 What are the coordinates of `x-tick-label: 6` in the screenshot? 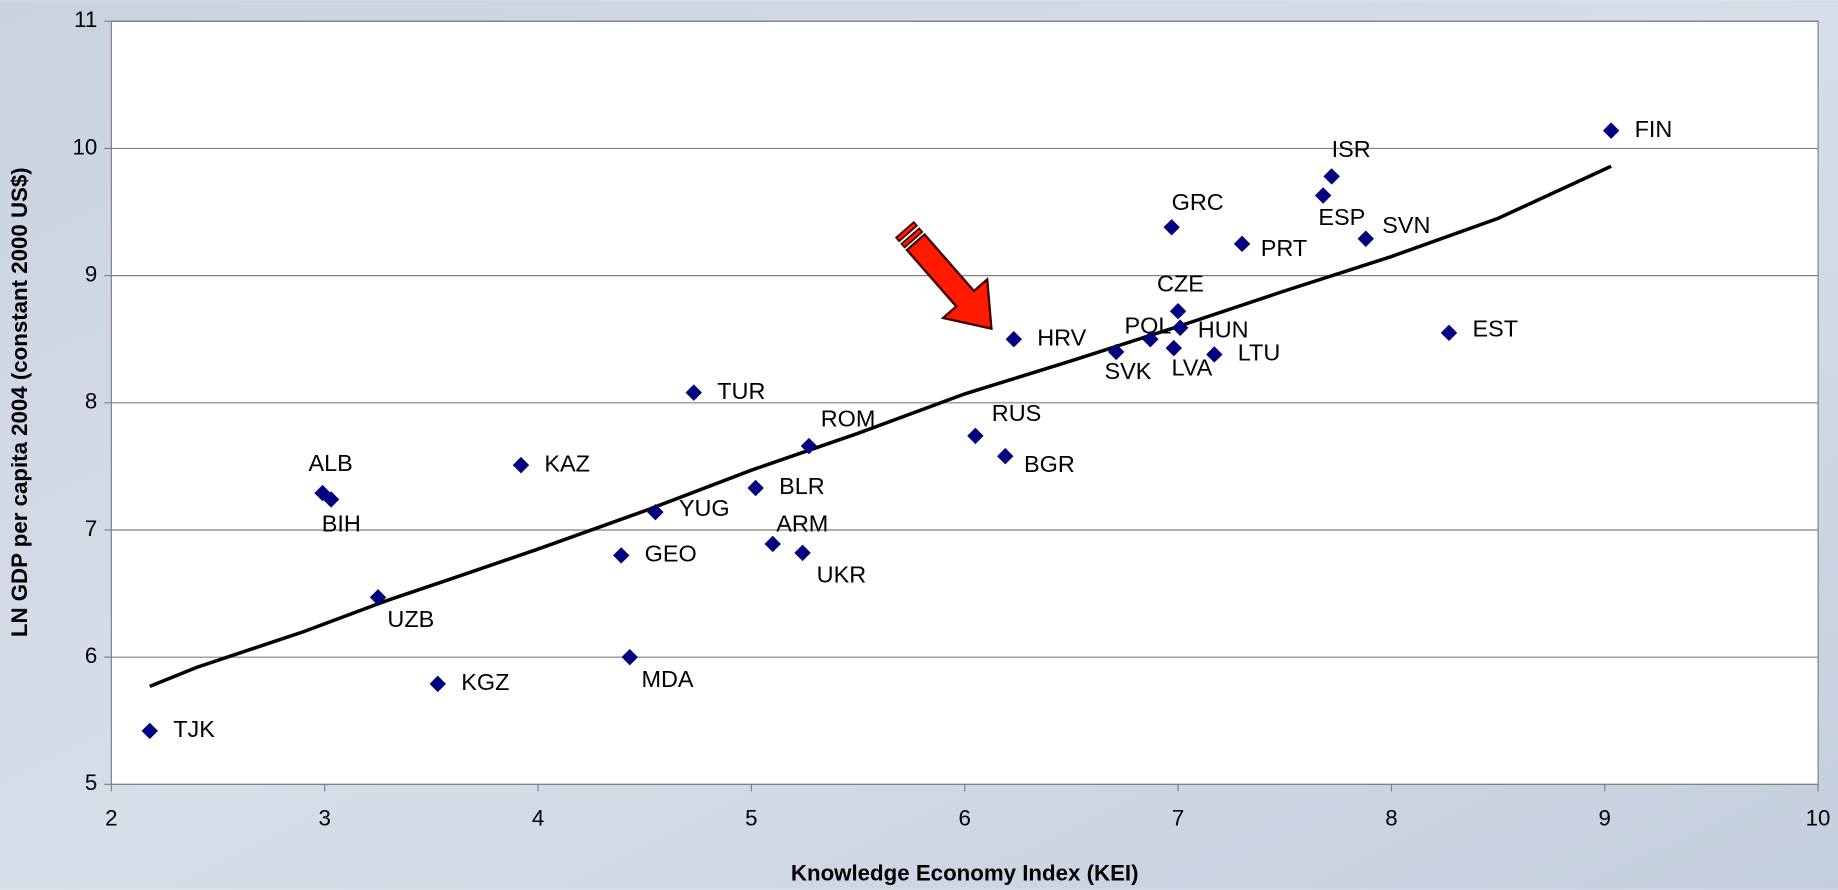 It's located at (965, 817).